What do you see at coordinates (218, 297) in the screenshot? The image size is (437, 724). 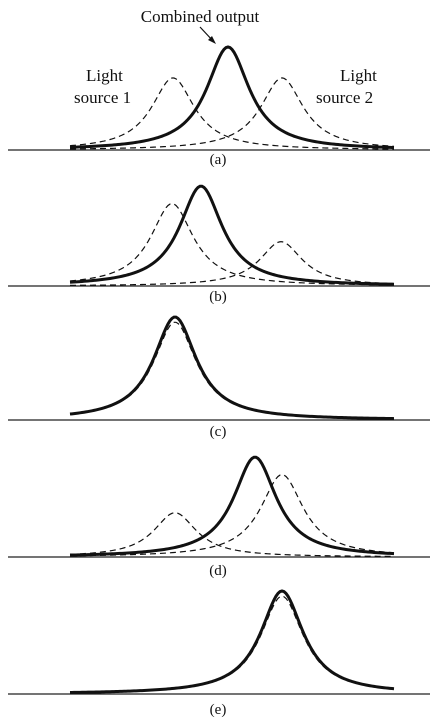 I see `panel-label: (b)` at bounding box center [218, 297].